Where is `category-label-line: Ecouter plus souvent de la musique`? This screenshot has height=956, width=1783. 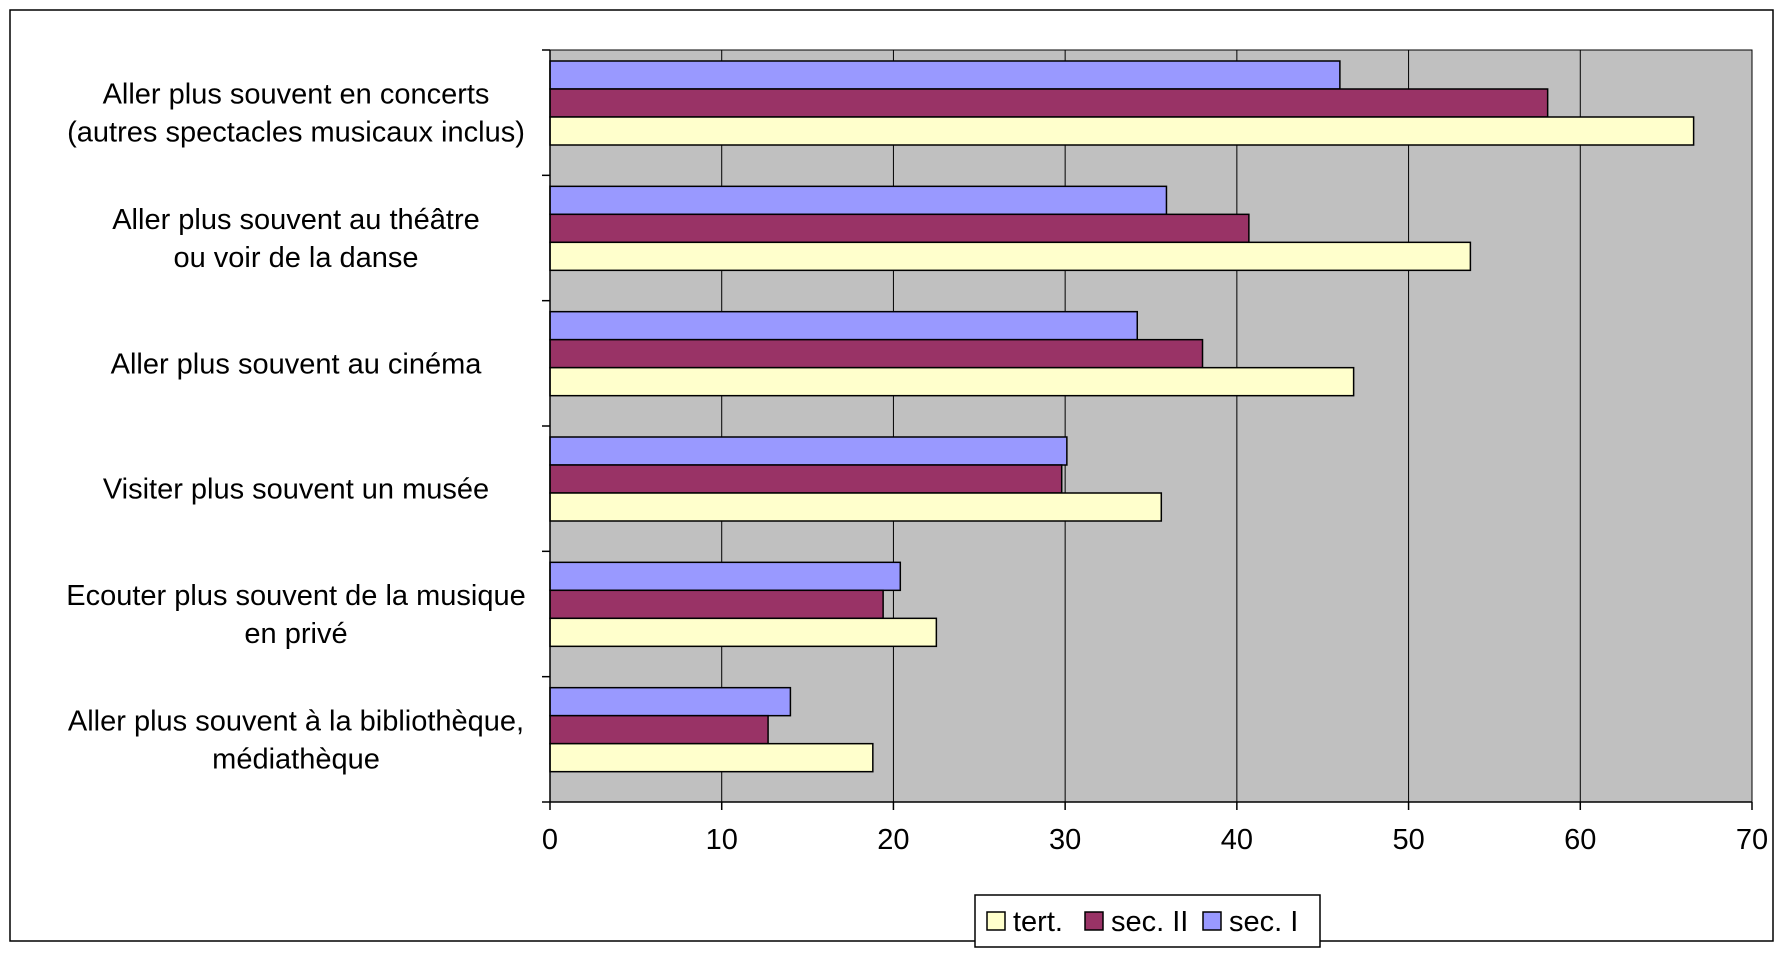
category-label-line: Ecouter plus souvent de la musique is located at coordinates (295, 596).